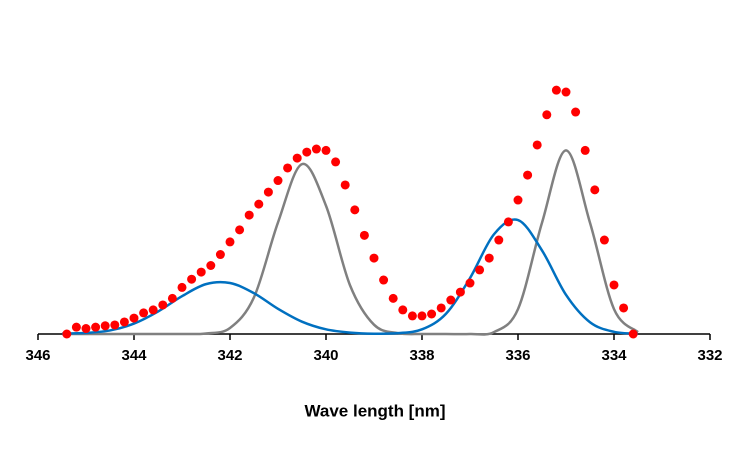  I want to click on x-tick-label: 346, so click(37, 355).